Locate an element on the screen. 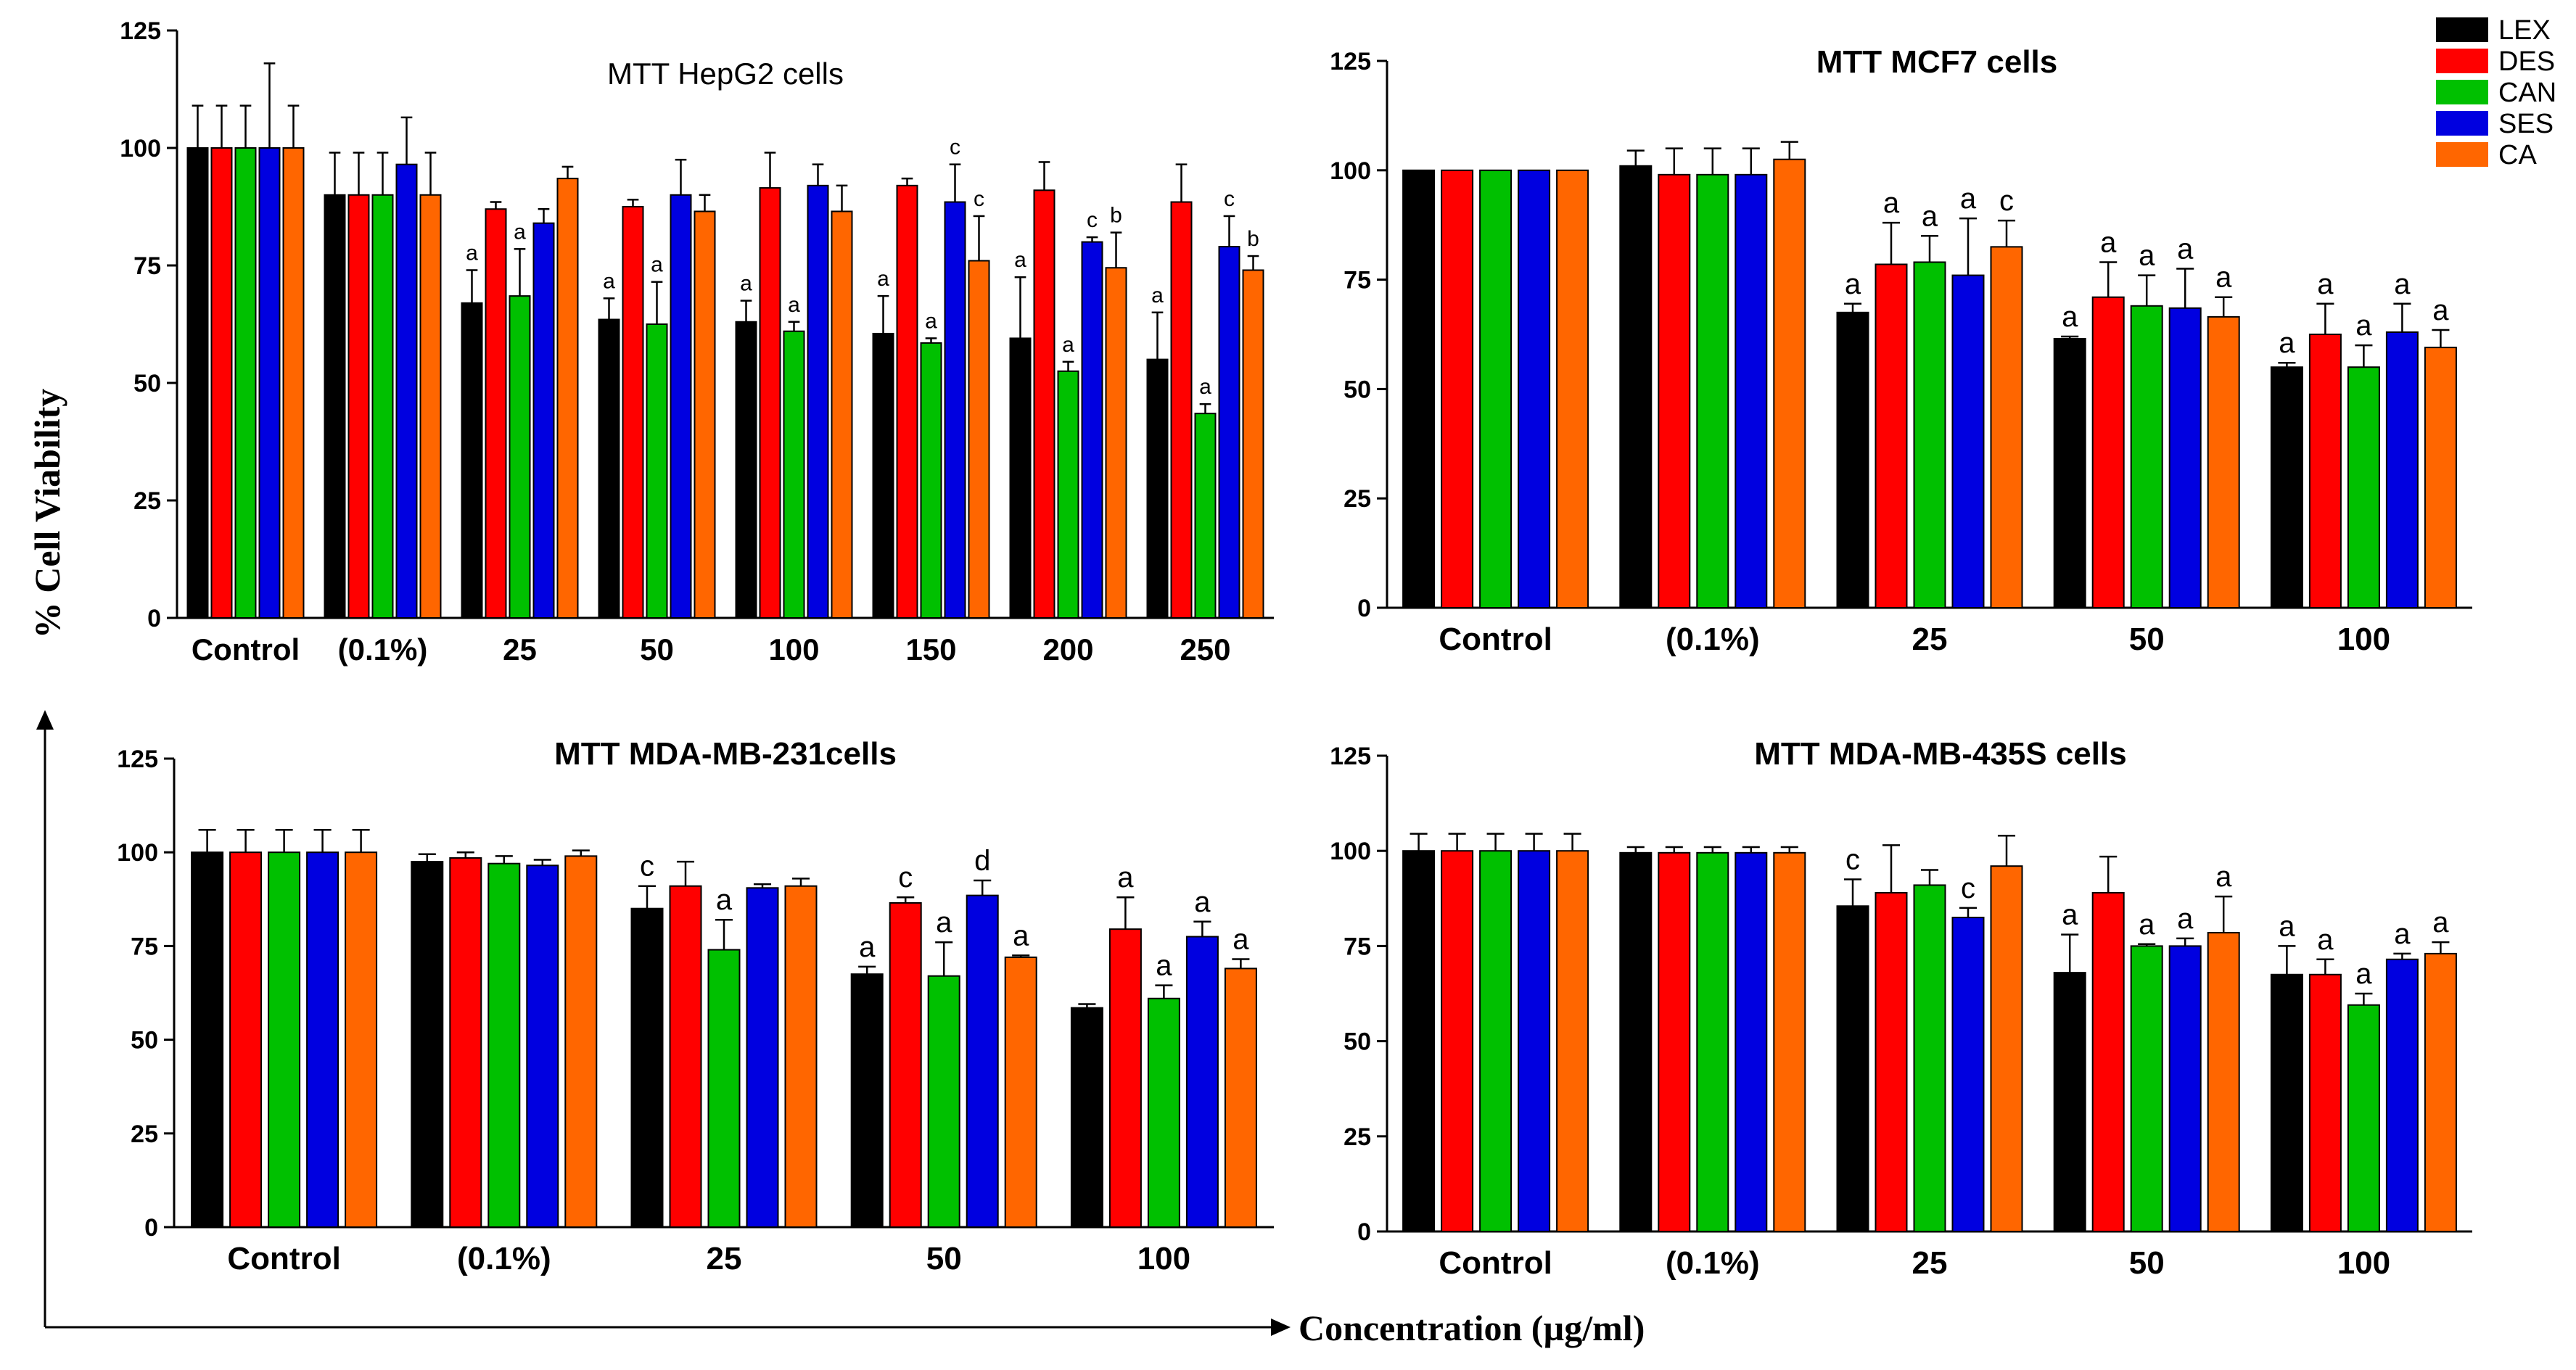 This screenshot has width=2576, height=1370. legend-label: LEX is located at coordinates (2524, 30).